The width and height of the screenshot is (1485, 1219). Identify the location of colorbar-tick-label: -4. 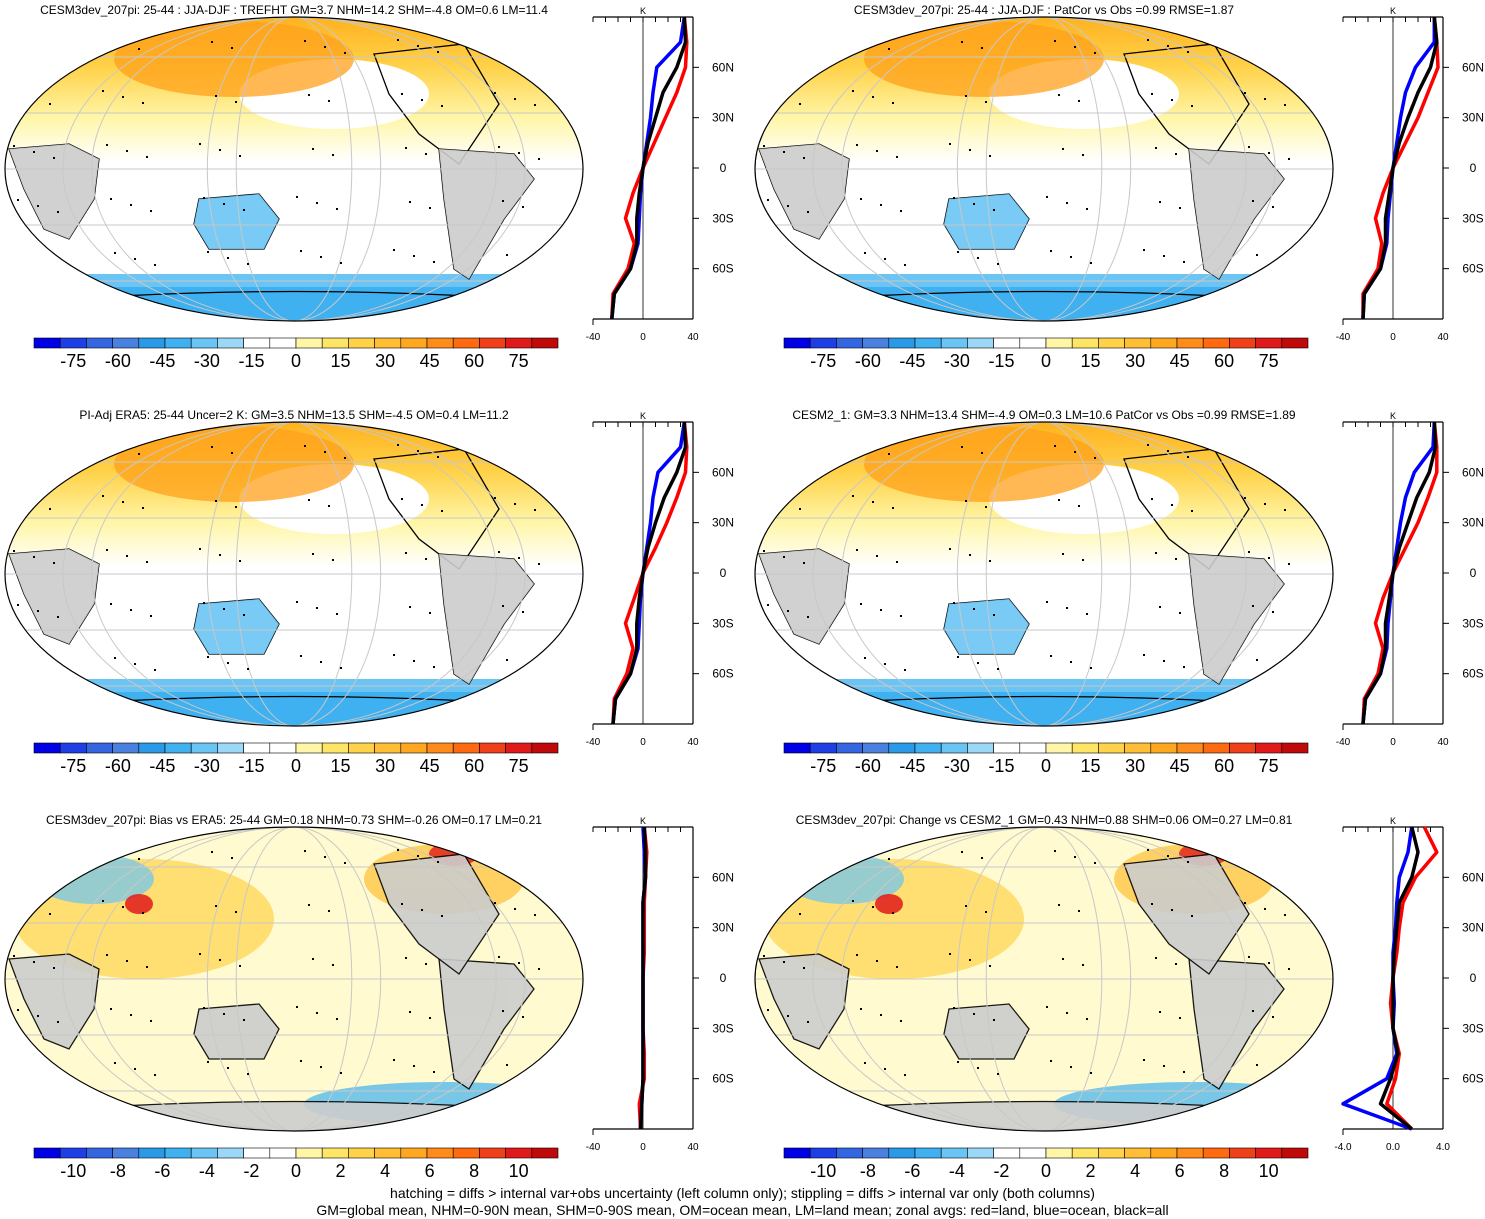
(207, 1171).